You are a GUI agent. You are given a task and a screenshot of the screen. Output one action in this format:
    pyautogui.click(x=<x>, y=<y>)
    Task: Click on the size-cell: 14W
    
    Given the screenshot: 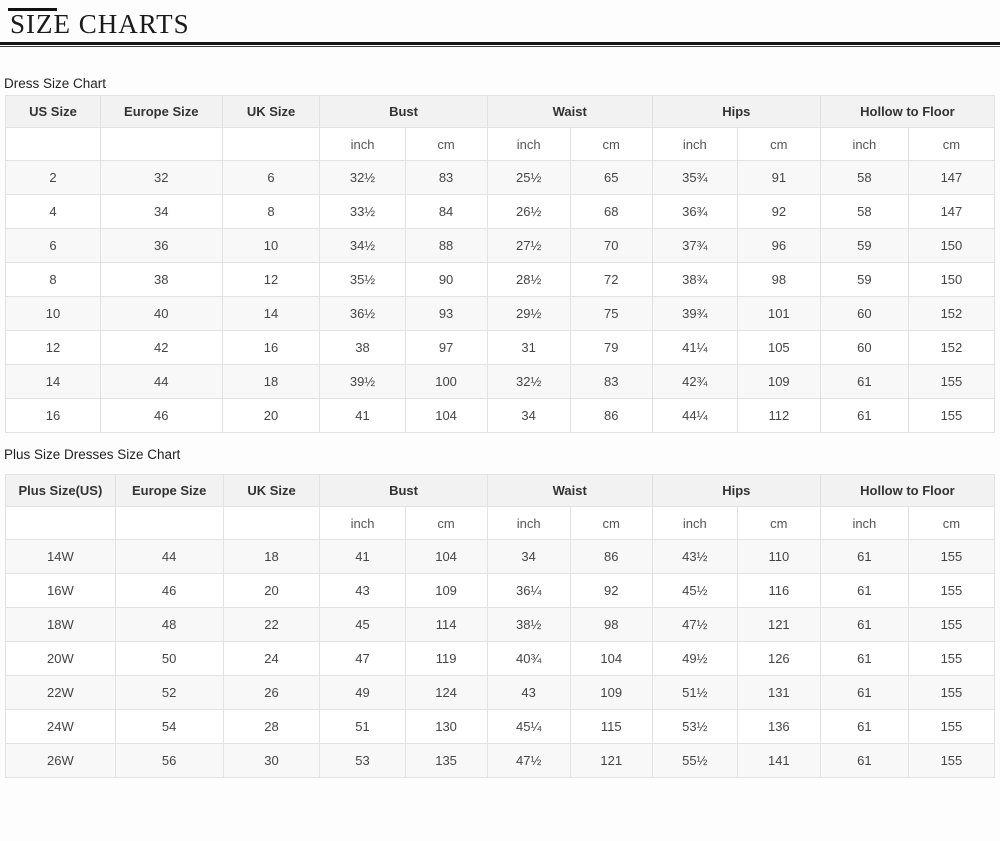 What is the action you would take?
    pyautogui.click(x=60, y=556)
    